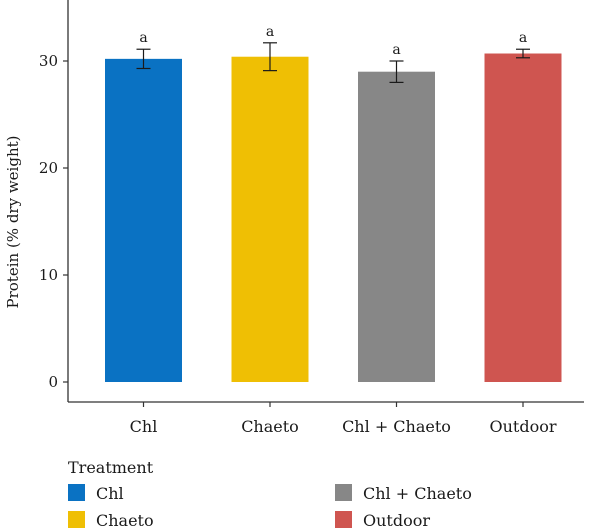 Image resolution: width=600 pixels, height=530 pixels. Describe the element at coordinates (53, 382) in the screenshot. I see `y-tick-label: 0` at that location.